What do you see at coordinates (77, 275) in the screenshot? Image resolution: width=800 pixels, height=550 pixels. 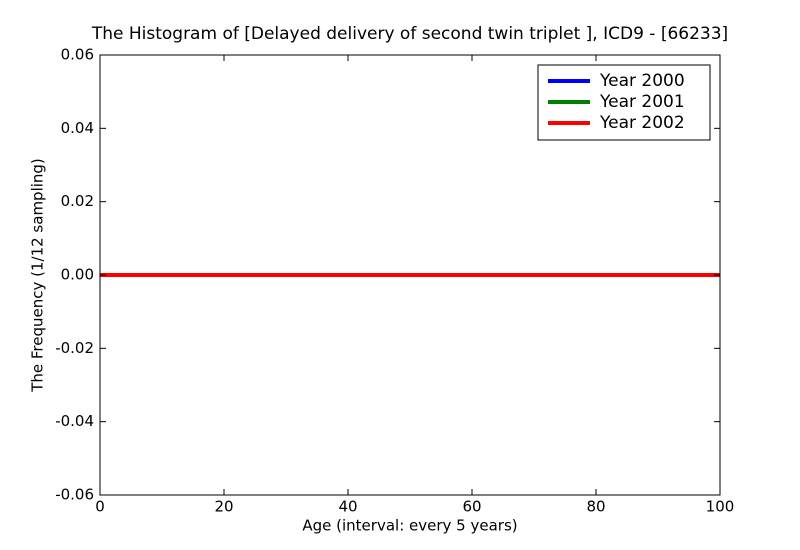 I see `y-tick-label: 0.00` at bounding box center [77, 275].